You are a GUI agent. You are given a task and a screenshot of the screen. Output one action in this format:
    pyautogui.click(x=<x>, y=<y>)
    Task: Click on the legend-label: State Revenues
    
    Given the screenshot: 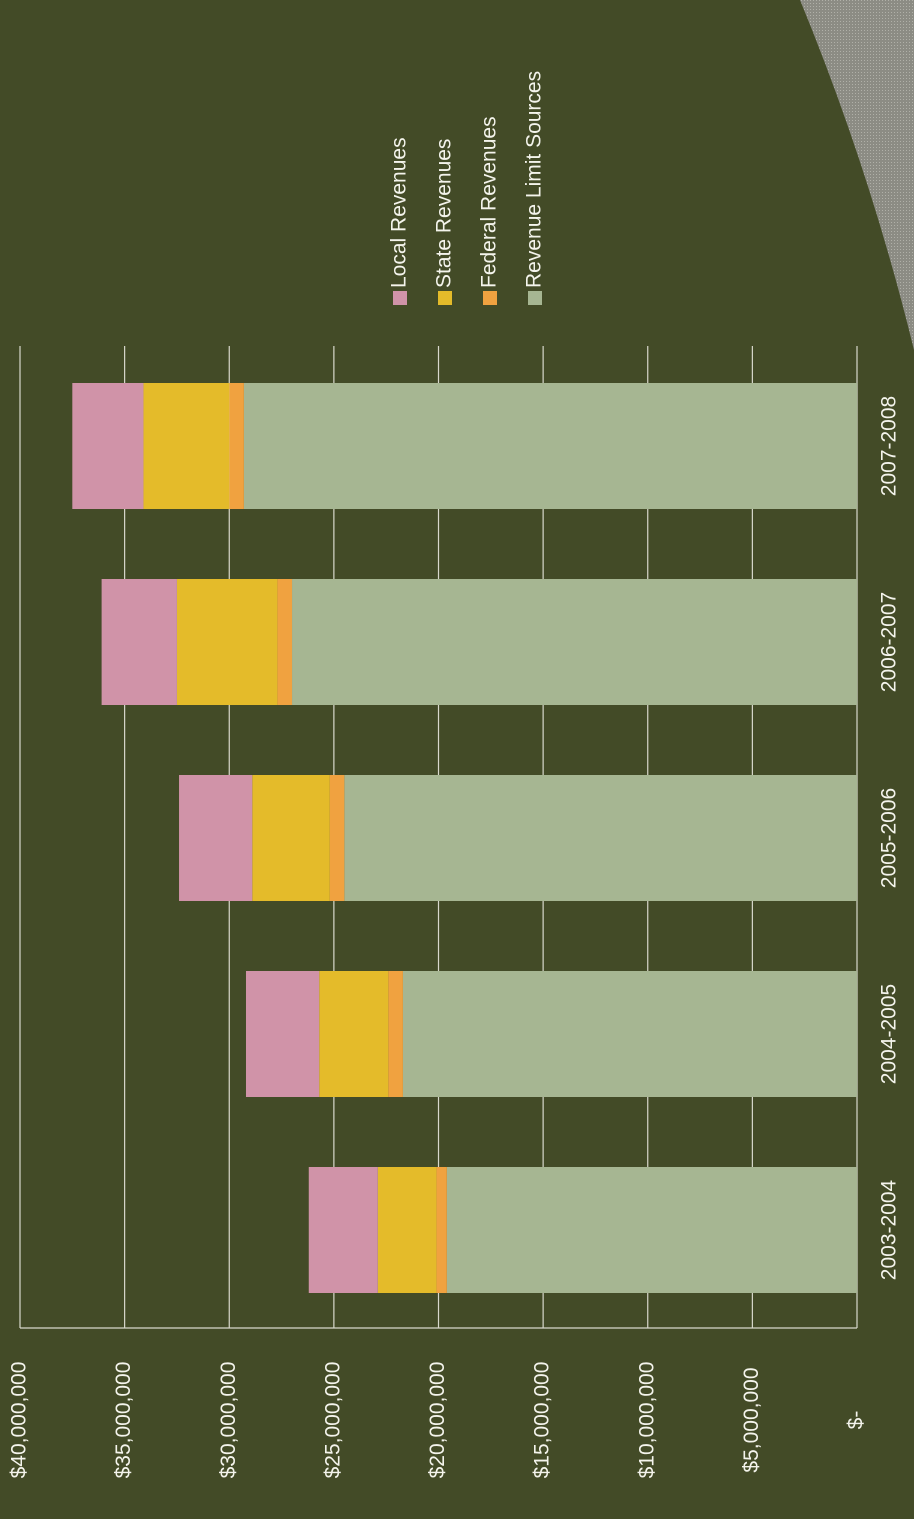 What is the action you would take?
    pyautogui.click(x=444, y=213)
    